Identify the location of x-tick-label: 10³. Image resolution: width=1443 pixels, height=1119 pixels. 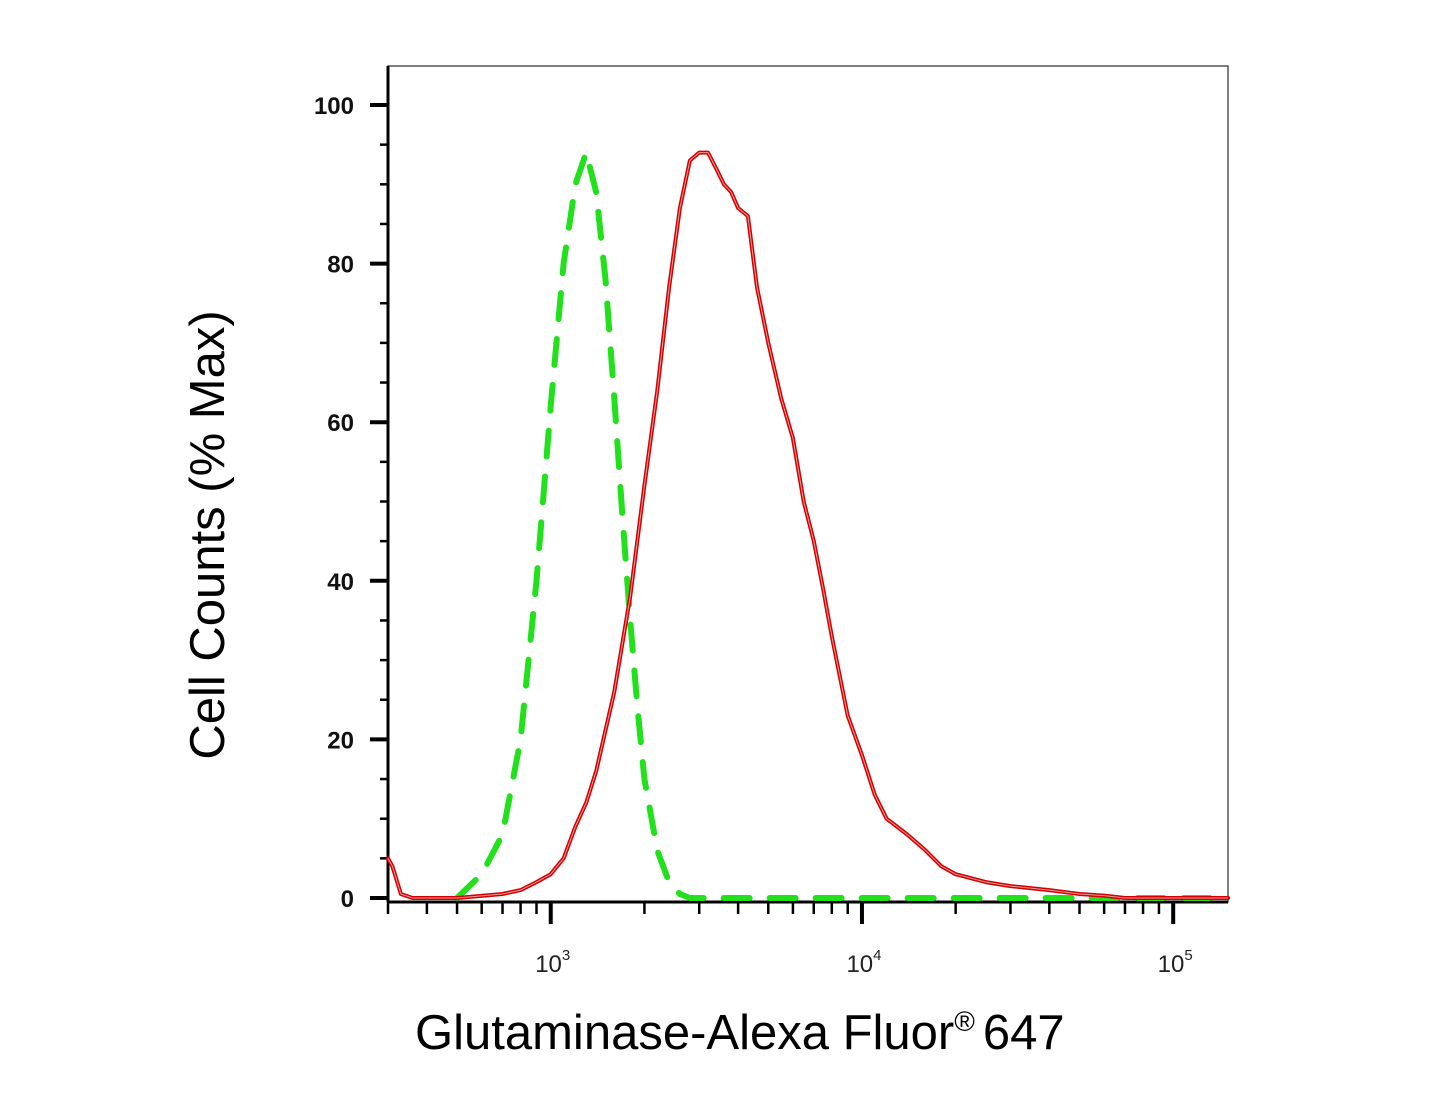
(552, 962).